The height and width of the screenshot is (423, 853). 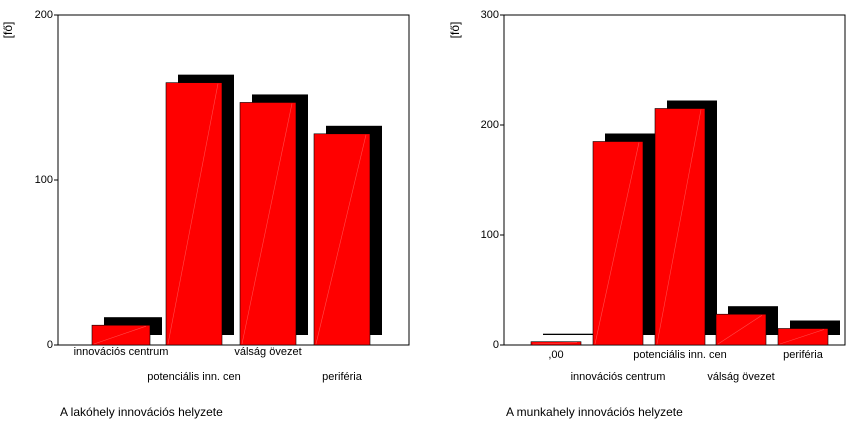 I want to click on x-tick-label: ,00, so click(x=555, y=355).